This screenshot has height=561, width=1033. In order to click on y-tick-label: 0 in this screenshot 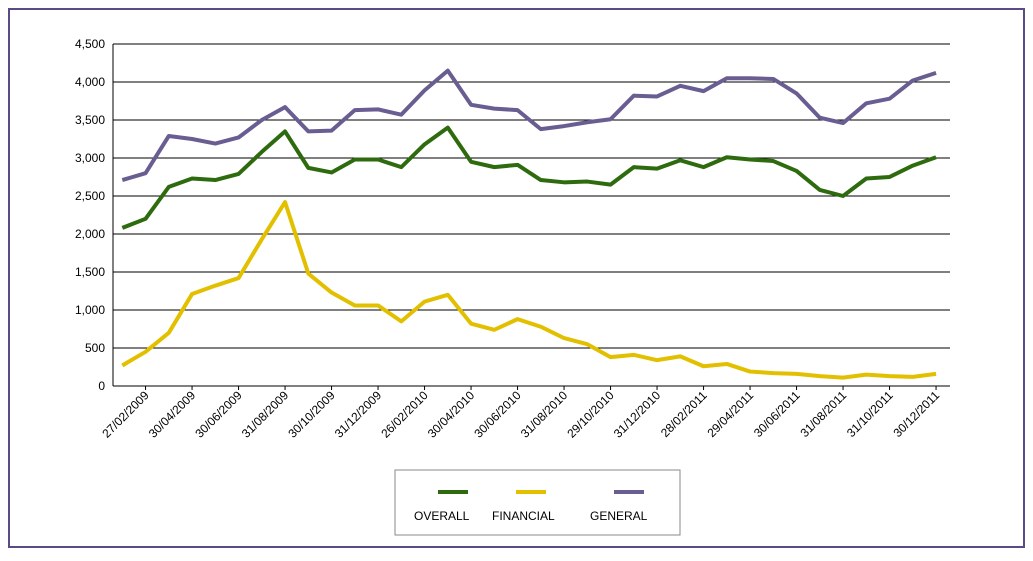, I will do `click(101, 386)`.